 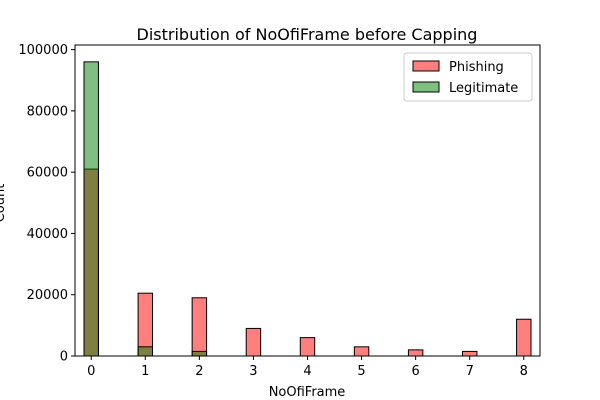 I want to click on x-axis: 0 1 2 3 4 5 6 7 8, so click(x=307, y=367).